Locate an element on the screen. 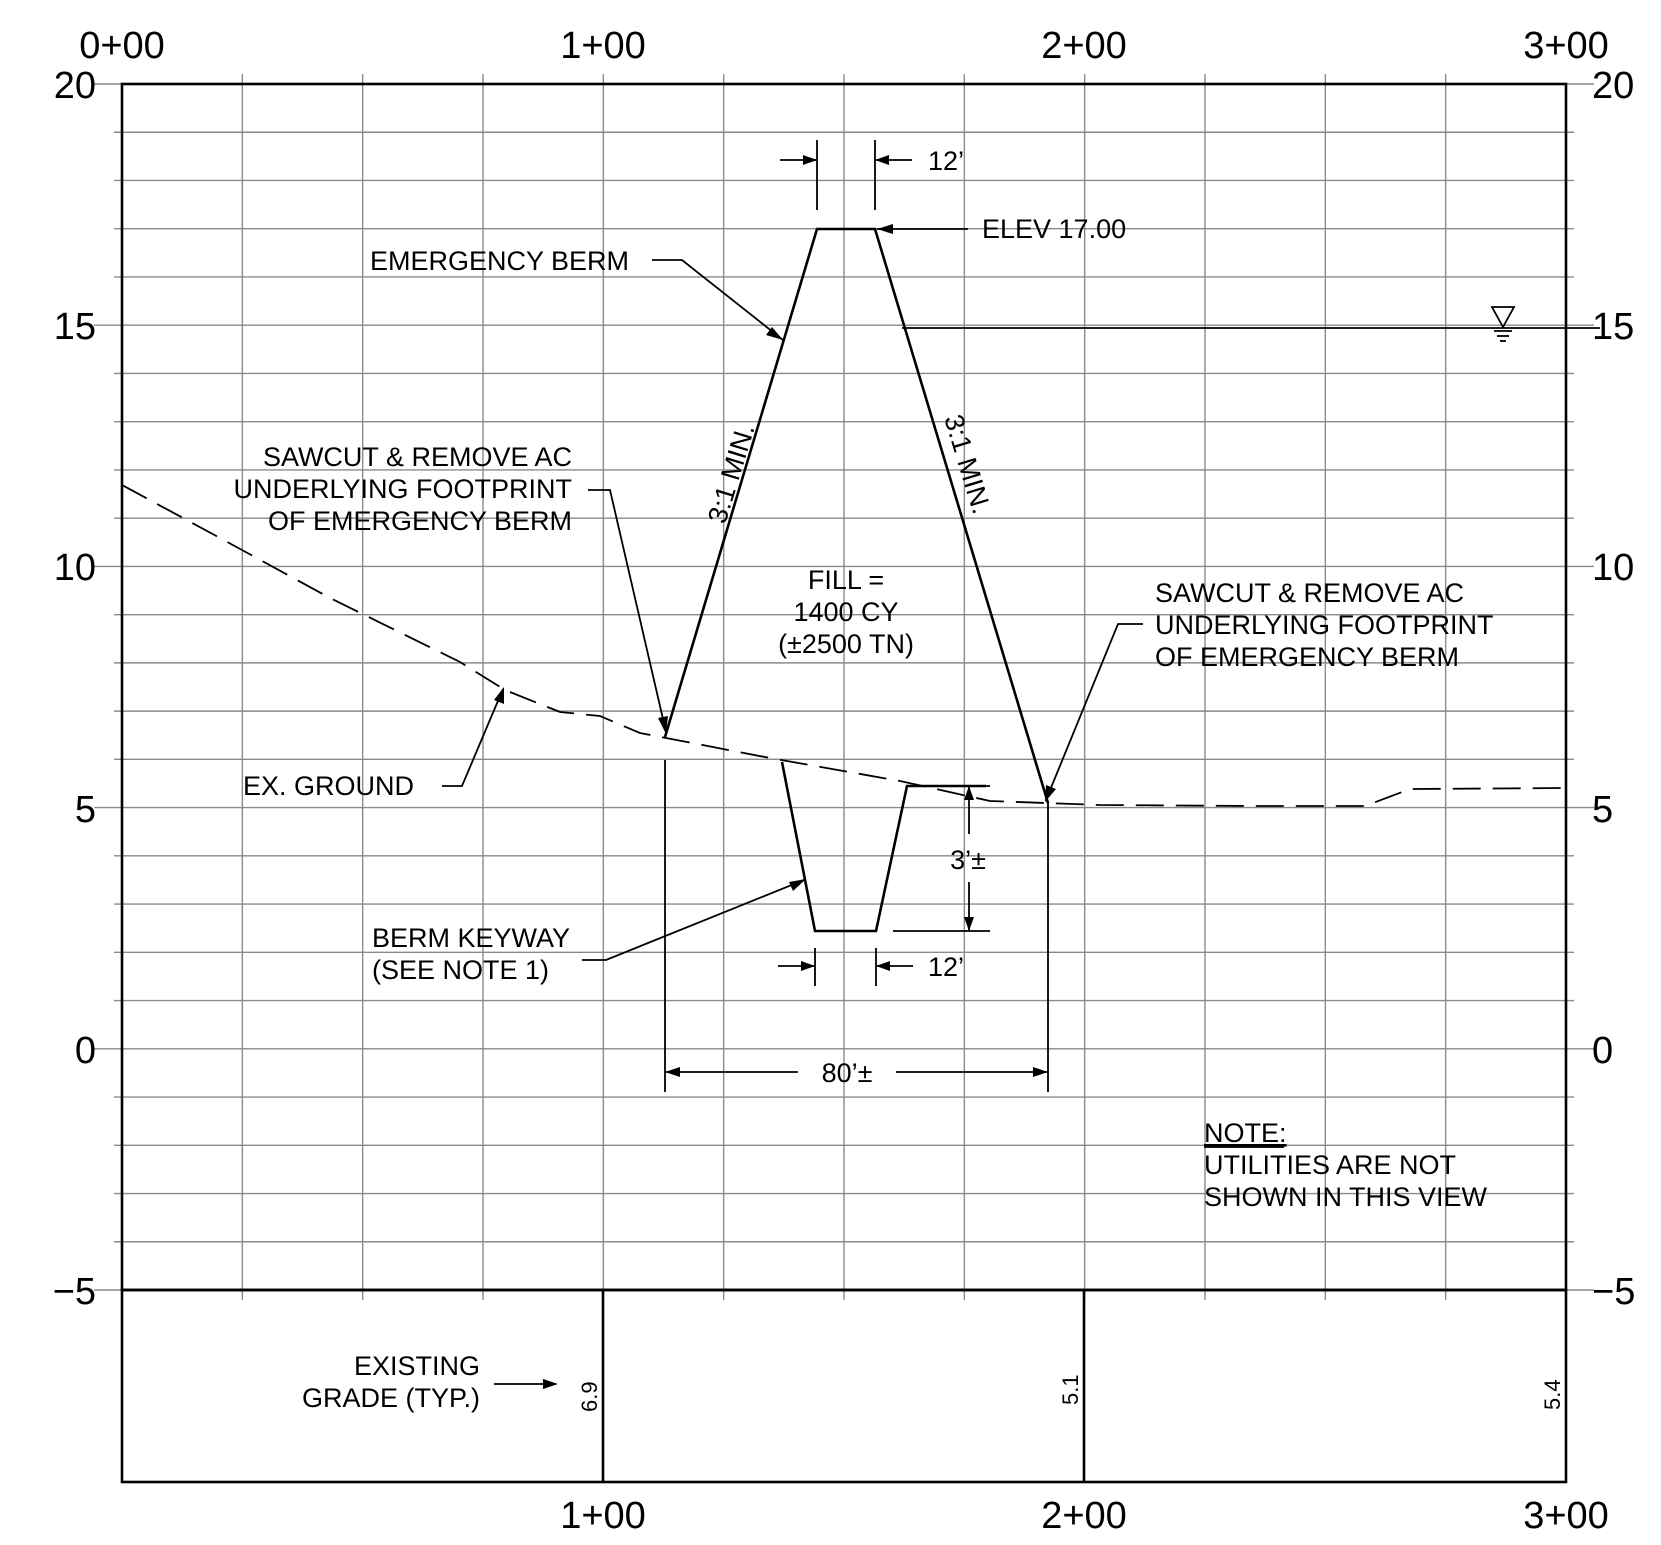  elevation-label-right: 20 is located at coordinates (1613, 86).